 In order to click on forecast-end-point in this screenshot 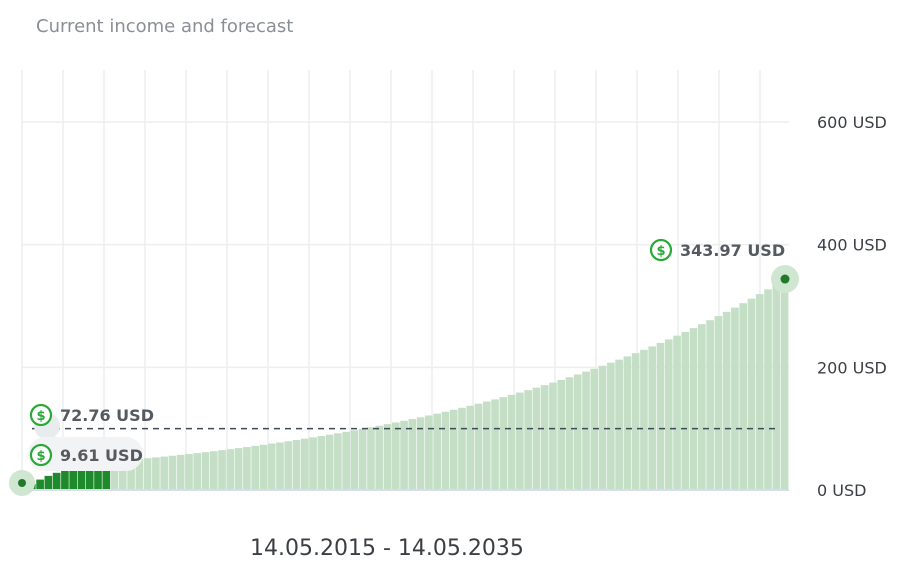, I will do `click(785, 279)`.